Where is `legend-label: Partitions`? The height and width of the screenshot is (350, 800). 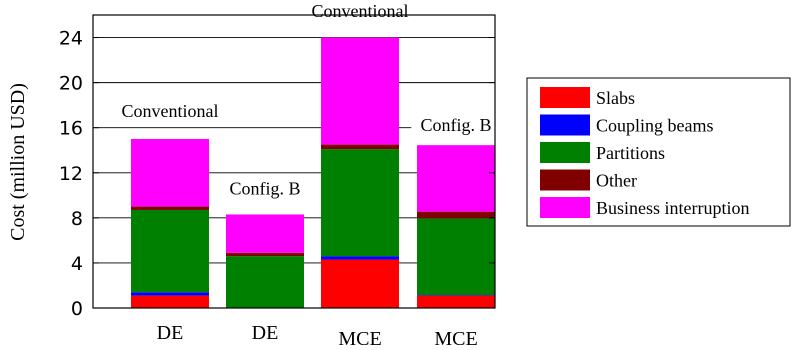
legend-label: Partitions is located at coordinates (630, 153).